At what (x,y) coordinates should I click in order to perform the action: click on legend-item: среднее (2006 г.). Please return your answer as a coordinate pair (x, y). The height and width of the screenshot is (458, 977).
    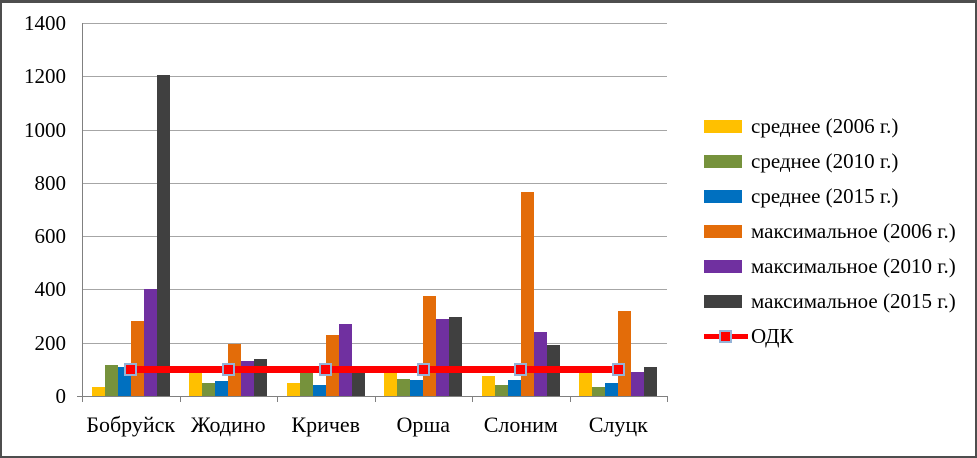
    Looking at the image, I should click on (830, 126).